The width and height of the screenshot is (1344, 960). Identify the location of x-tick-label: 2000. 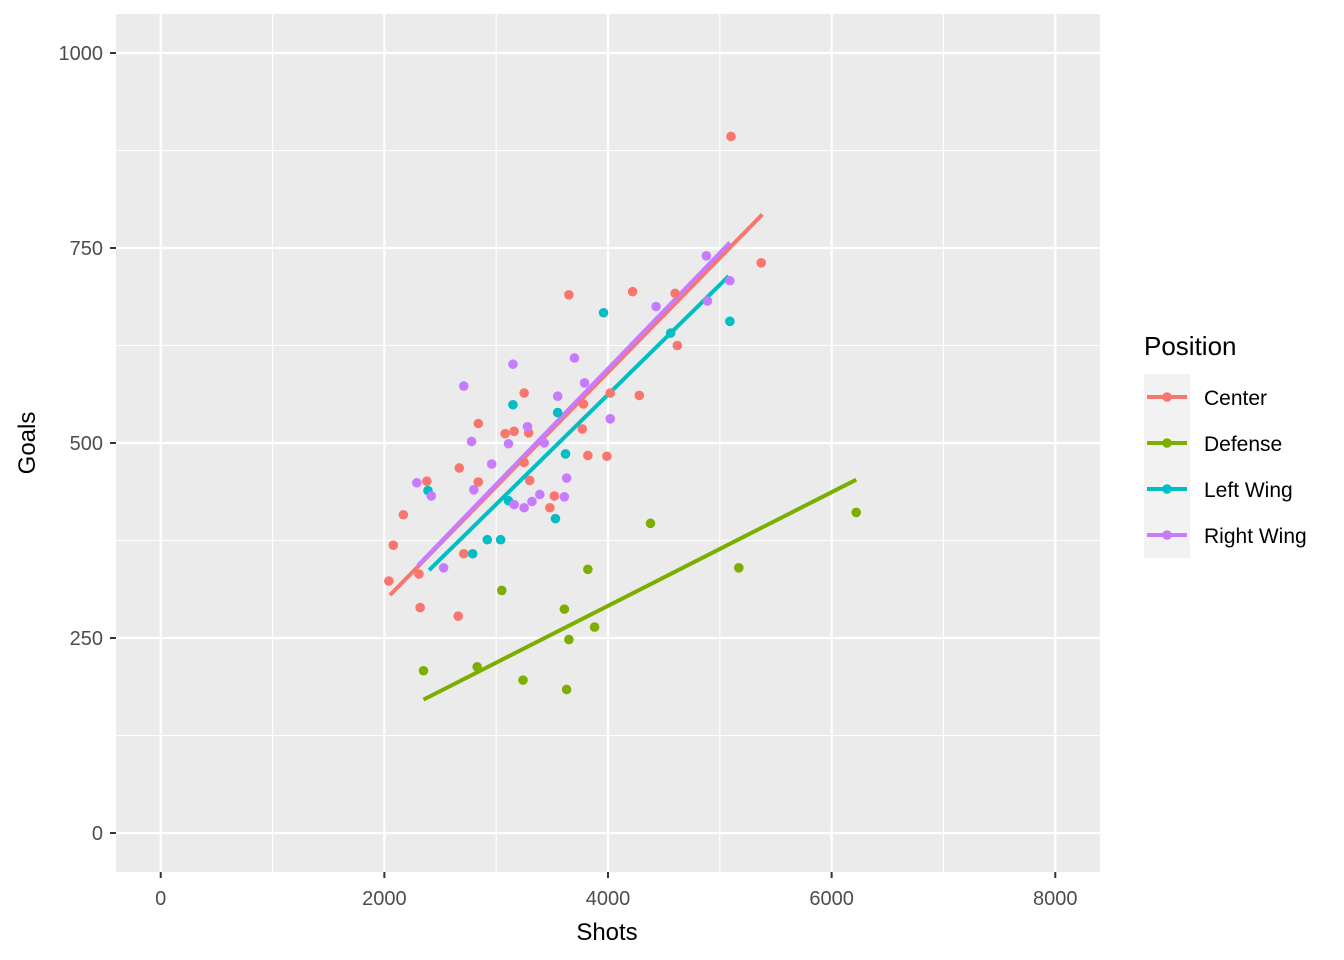
(384, 899).